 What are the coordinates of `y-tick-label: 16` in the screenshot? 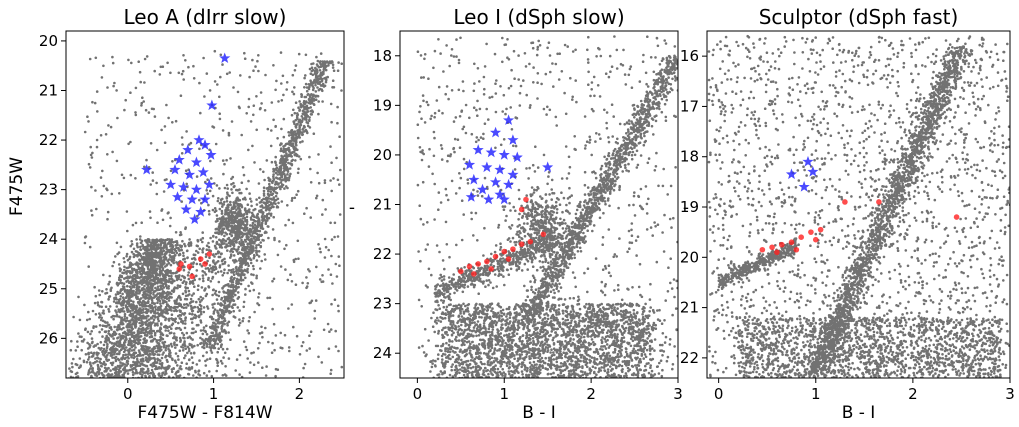 It's located at (689, 56).